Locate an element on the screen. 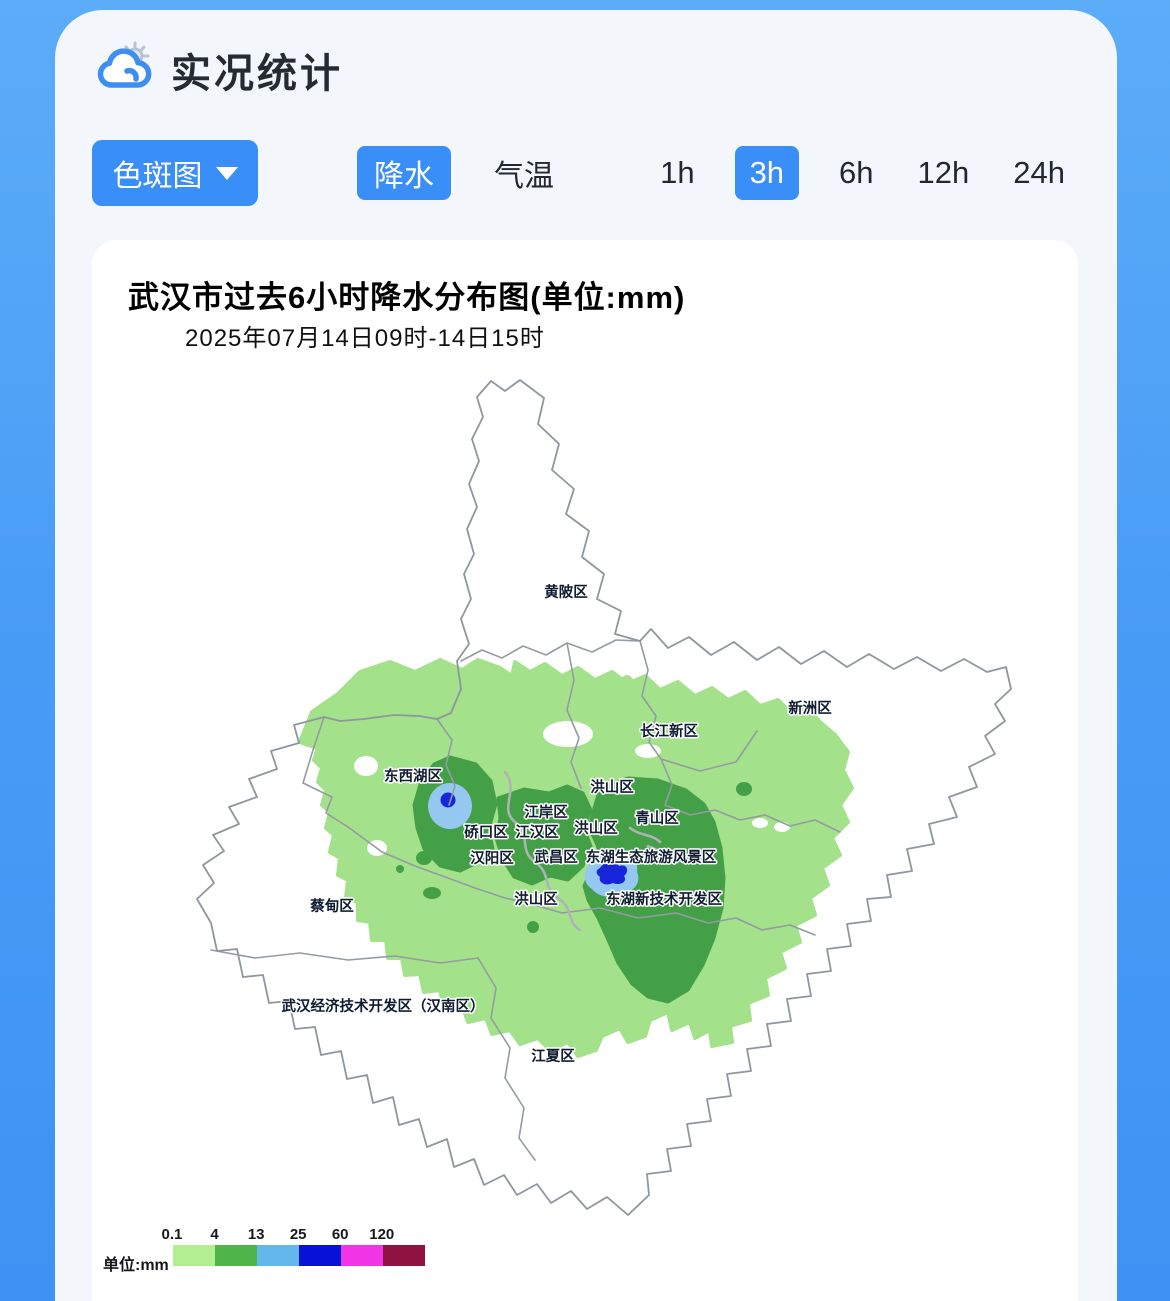 The height and width of the screenshot is (1301, 1170). district-label: 武汉经济技术开发区（汉南区） is located at coordinates (383, 1006).